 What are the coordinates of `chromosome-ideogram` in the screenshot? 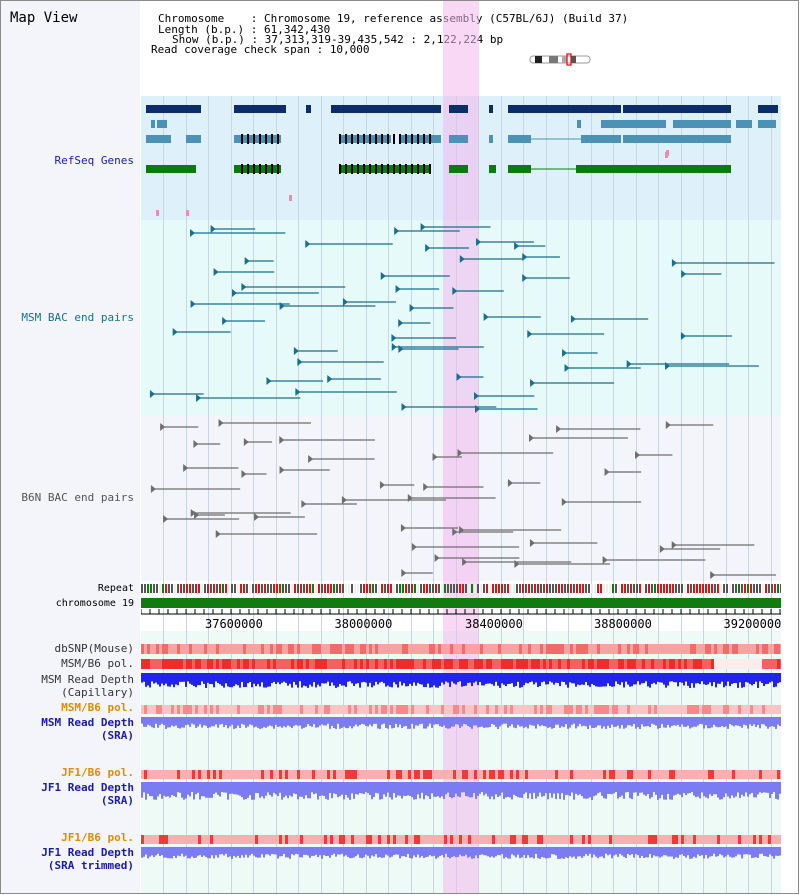 It's located at (561, 60).